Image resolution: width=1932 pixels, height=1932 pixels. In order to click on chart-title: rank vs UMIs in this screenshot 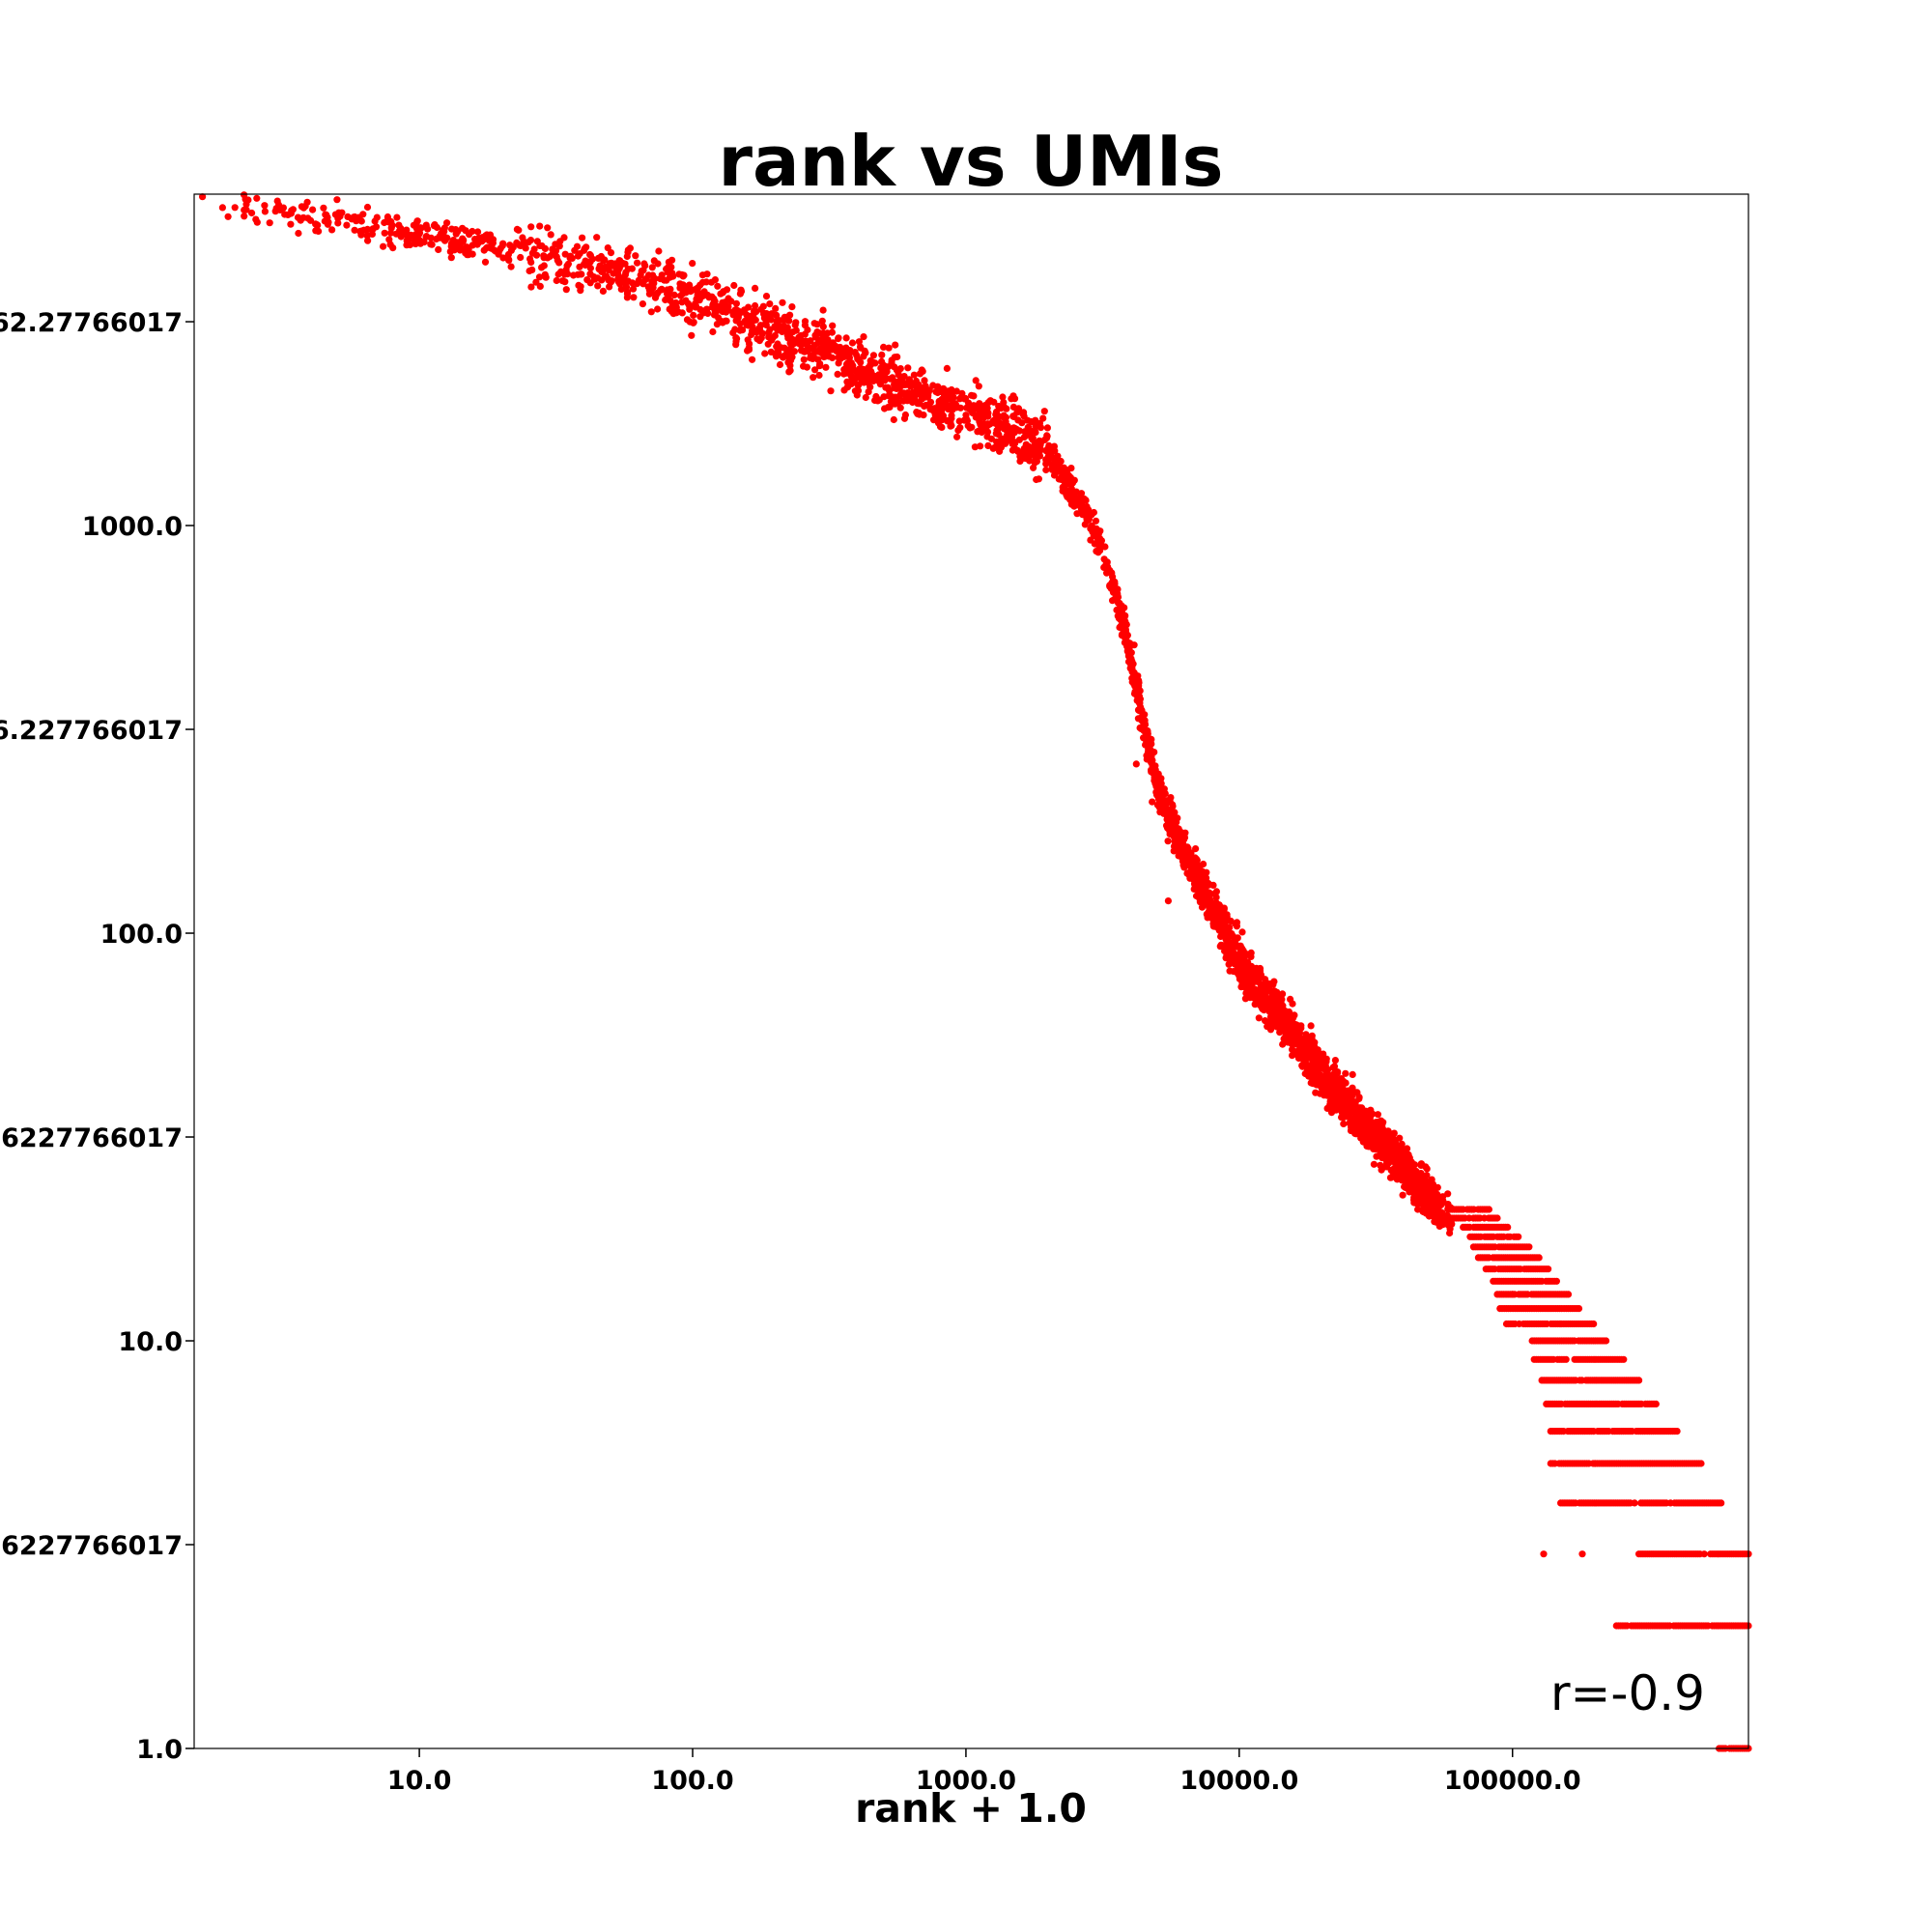, I will do `click(971, 161)`.